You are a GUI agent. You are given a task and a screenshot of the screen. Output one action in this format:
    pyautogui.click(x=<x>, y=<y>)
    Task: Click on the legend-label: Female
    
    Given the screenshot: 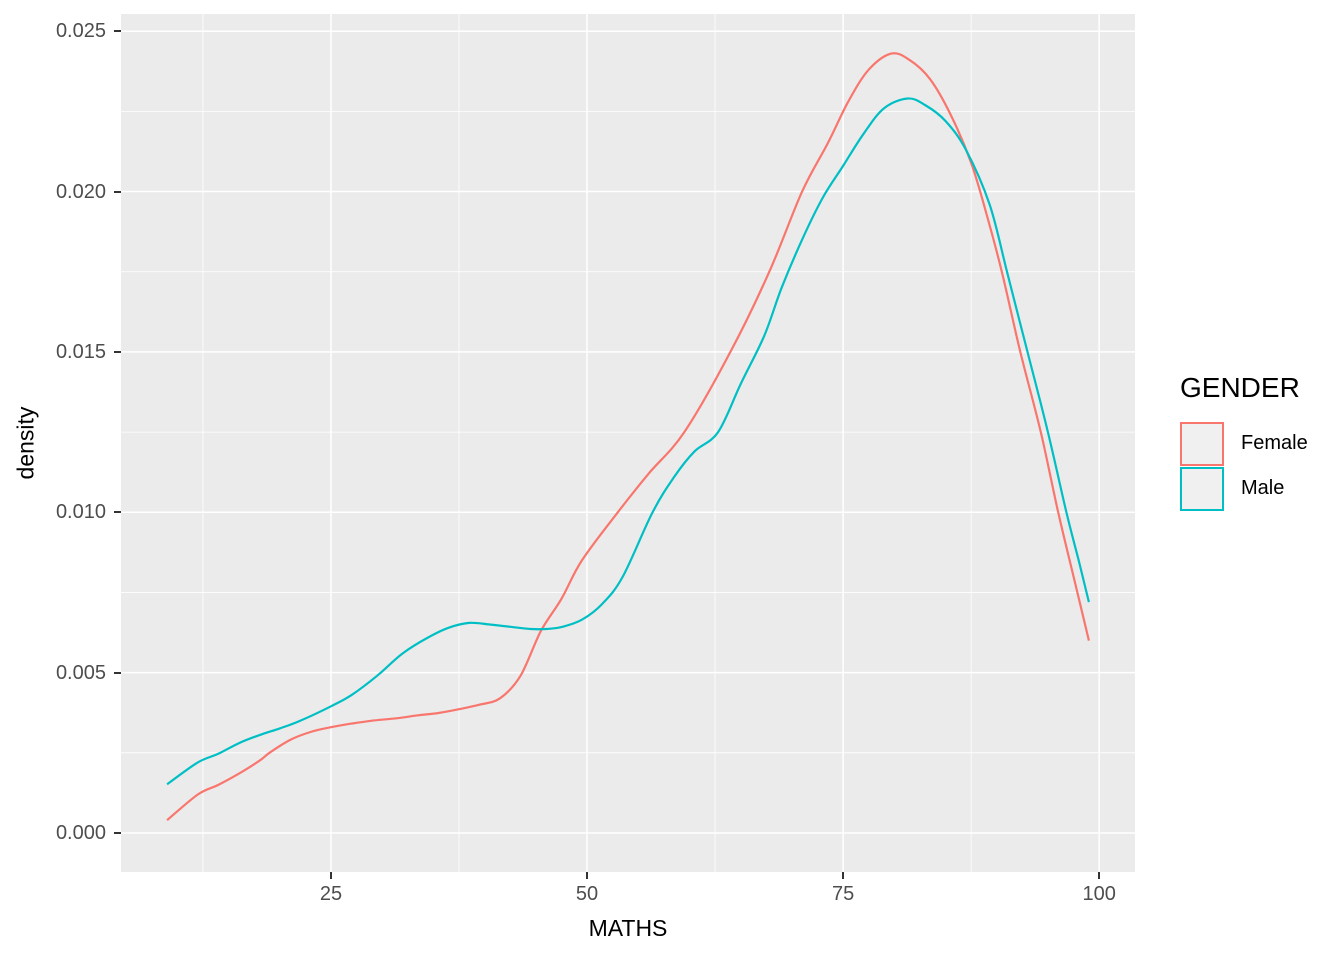 What is the action you would take?
    pyautogui.click(x=1274, y=443)
    